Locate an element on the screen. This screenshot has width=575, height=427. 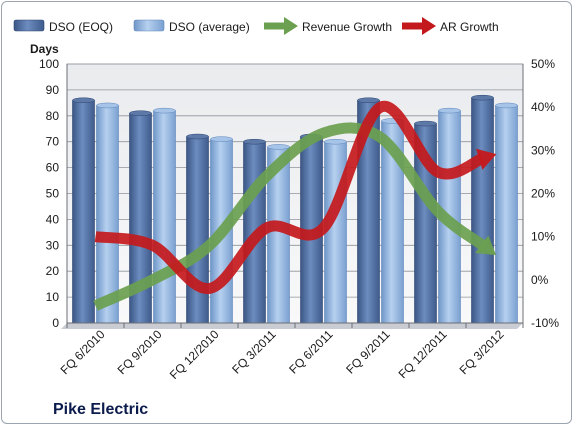
legend-label-ar-growth: AR Growth is located at coordinates (469, 27).